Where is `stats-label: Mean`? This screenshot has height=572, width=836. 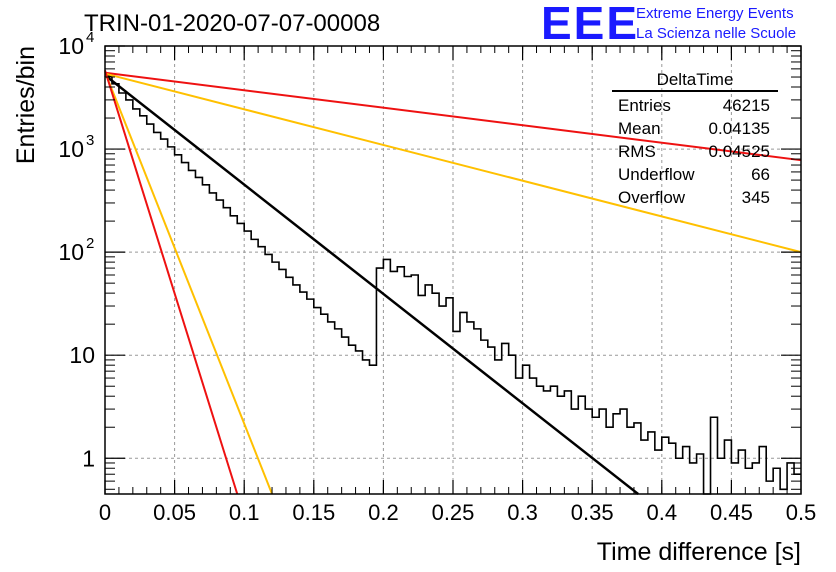
stats-label: Mean is located at coordinates (639, 128).